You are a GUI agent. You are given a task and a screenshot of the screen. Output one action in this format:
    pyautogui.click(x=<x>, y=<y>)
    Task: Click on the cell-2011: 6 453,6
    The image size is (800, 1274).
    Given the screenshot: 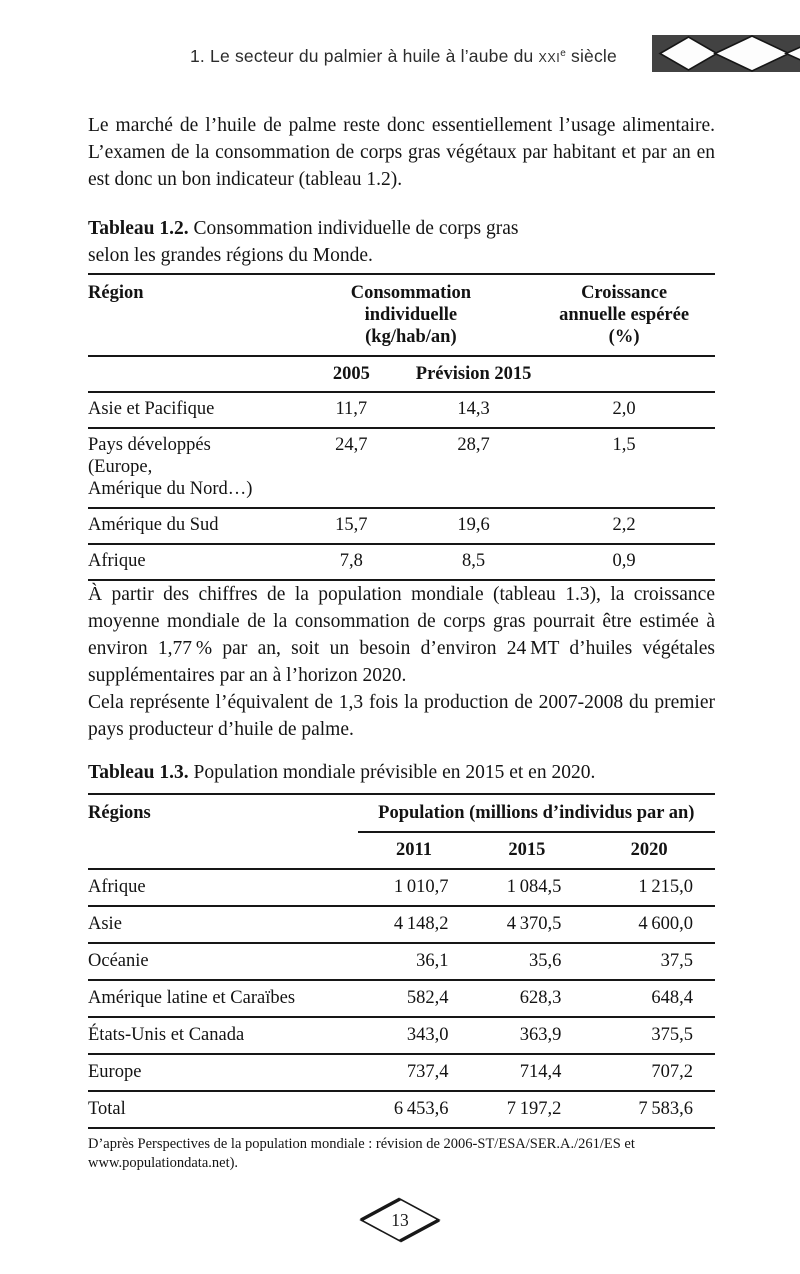 What is the action you would take?
    pyautogui.click(x=414, y=1110)
    